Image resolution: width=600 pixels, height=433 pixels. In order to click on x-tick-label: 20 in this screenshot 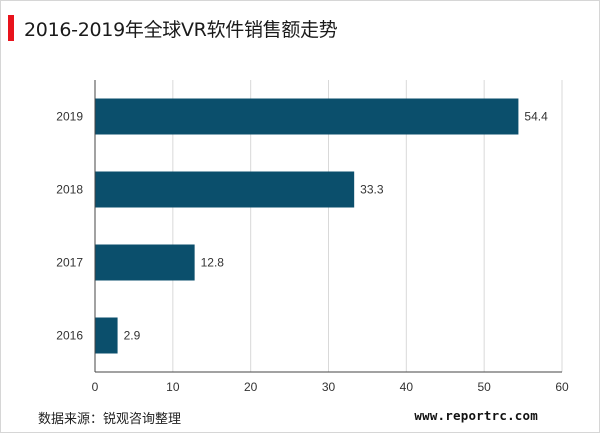, I will do `click(251, 387)`.